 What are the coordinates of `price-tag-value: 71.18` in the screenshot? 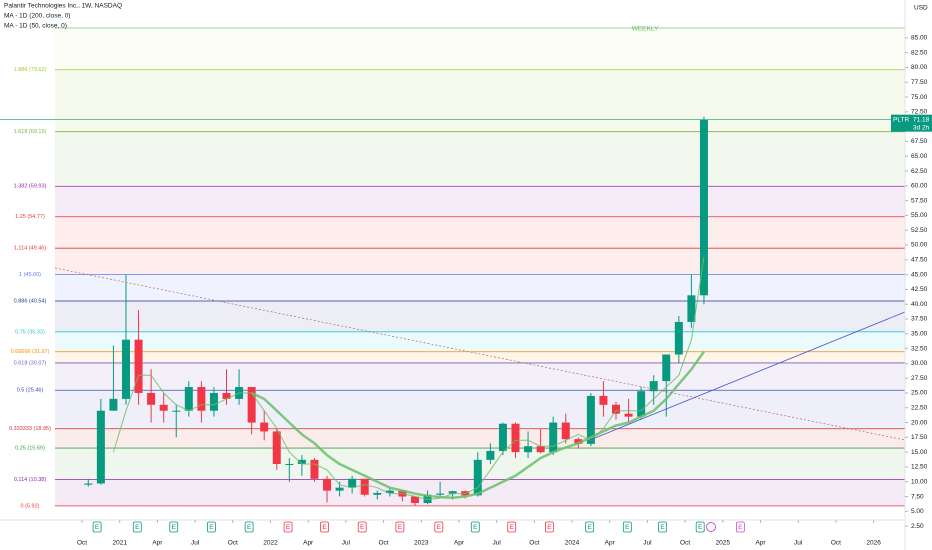 It's located at (921, 119).